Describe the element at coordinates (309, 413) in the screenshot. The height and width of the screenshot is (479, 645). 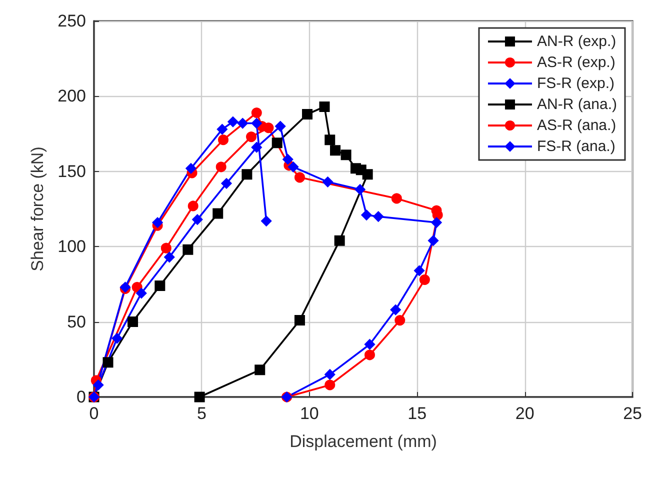
I see `x-tick-label: 10` at that location.